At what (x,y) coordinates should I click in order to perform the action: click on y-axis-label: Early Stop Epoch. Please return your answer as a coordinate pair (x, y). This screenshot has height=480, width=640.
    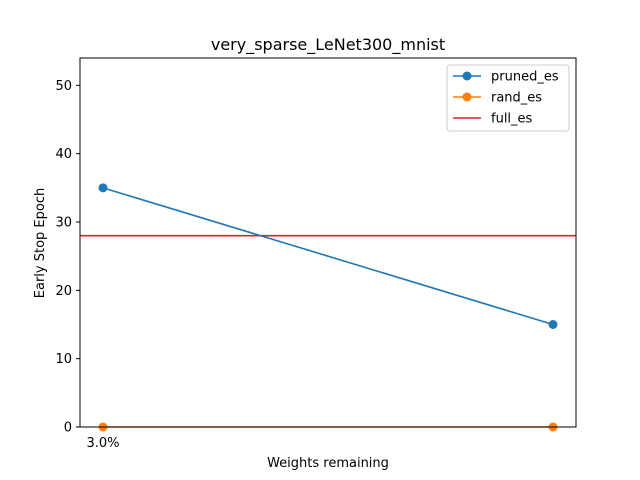
    Looking at the image, I should click on (40, 243).